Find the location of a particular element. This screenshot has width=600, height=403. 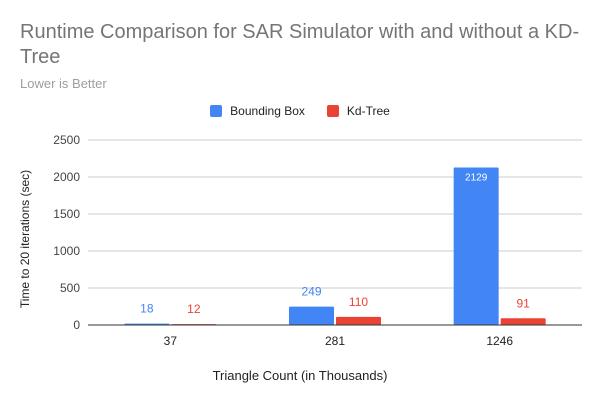

legend-item-bounding-box: Bounding Box is located at coordinates (257, 111).